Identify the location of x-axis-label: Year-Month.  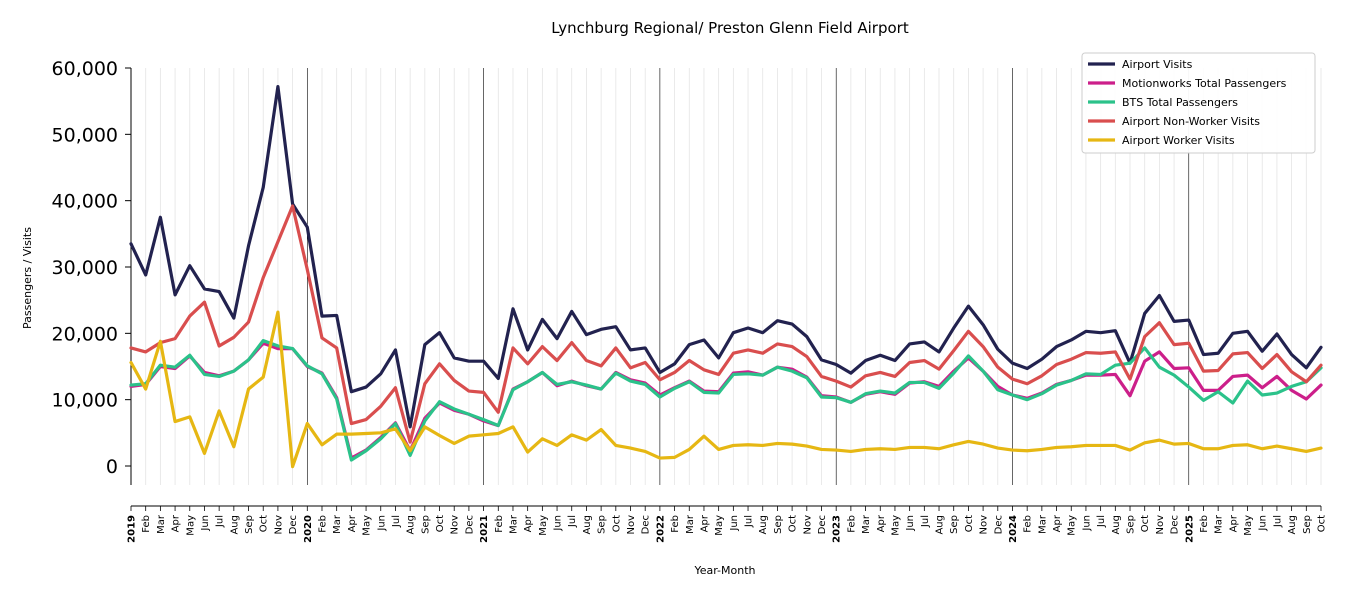
(724, 570).